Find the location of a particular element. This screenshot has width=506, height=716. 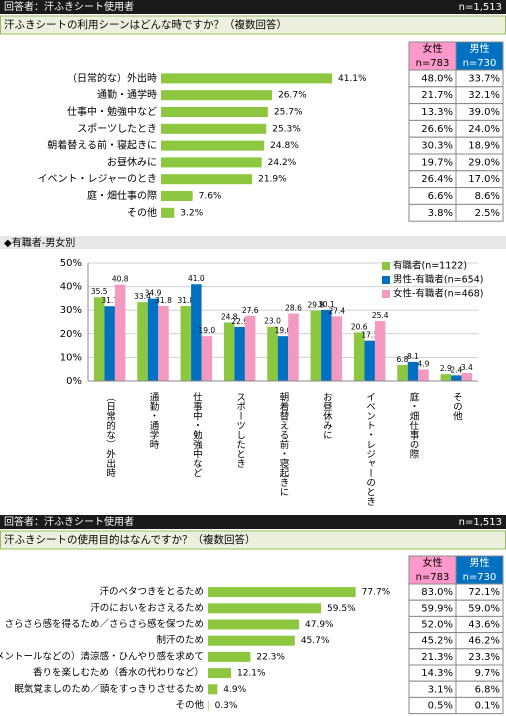

value-label: 31.8 is located at coordinates (185, 300).